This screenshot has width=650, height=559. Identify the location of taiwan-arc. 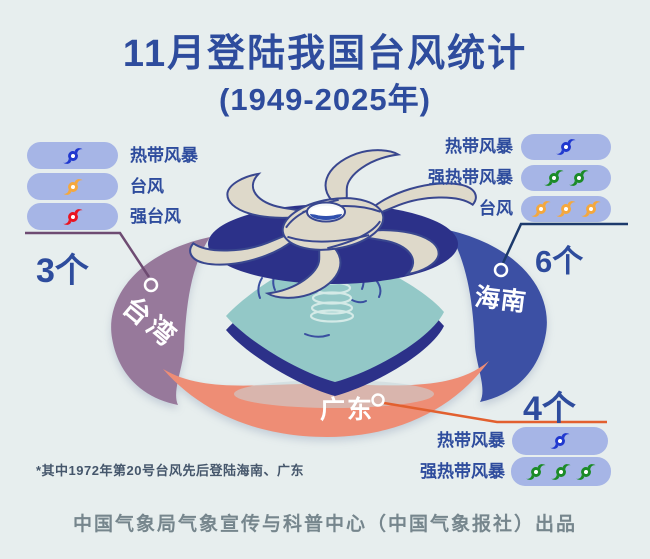
(160, 321).